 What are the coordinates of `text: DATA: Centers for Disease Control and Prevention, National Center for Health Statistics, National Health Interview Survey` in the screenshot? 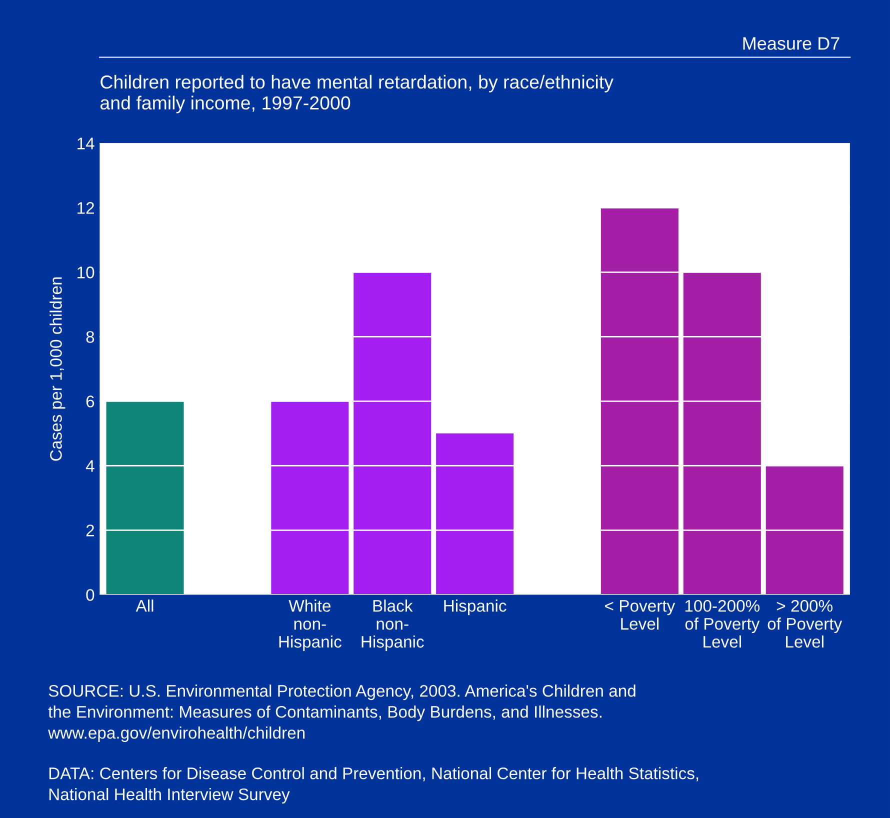 It's located at (373, 785).